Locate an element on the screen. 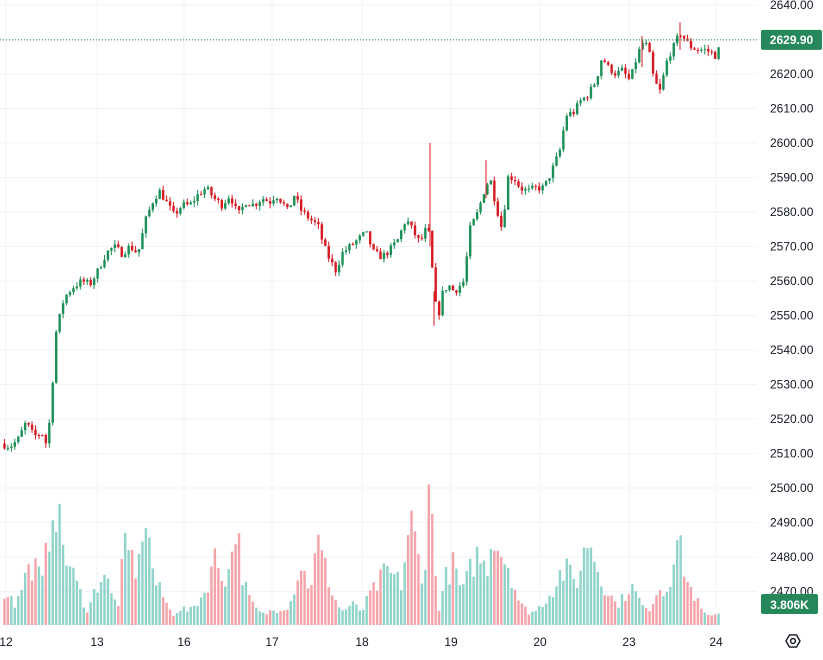 The image size is (823, 660). time-axis: 12 13 16 17 18 19 20 23 24 is located at coordinates (361, 642).